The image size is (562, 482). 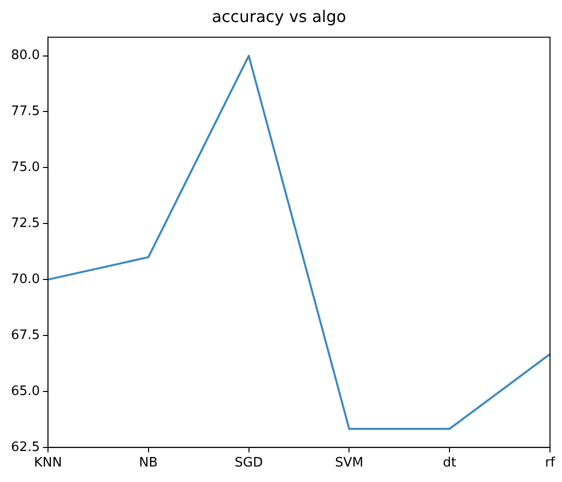 What do you see at coordinates (550, 463) in the screenshot?
I see `x-tick-label: rf` at bounding box center [550, 463].